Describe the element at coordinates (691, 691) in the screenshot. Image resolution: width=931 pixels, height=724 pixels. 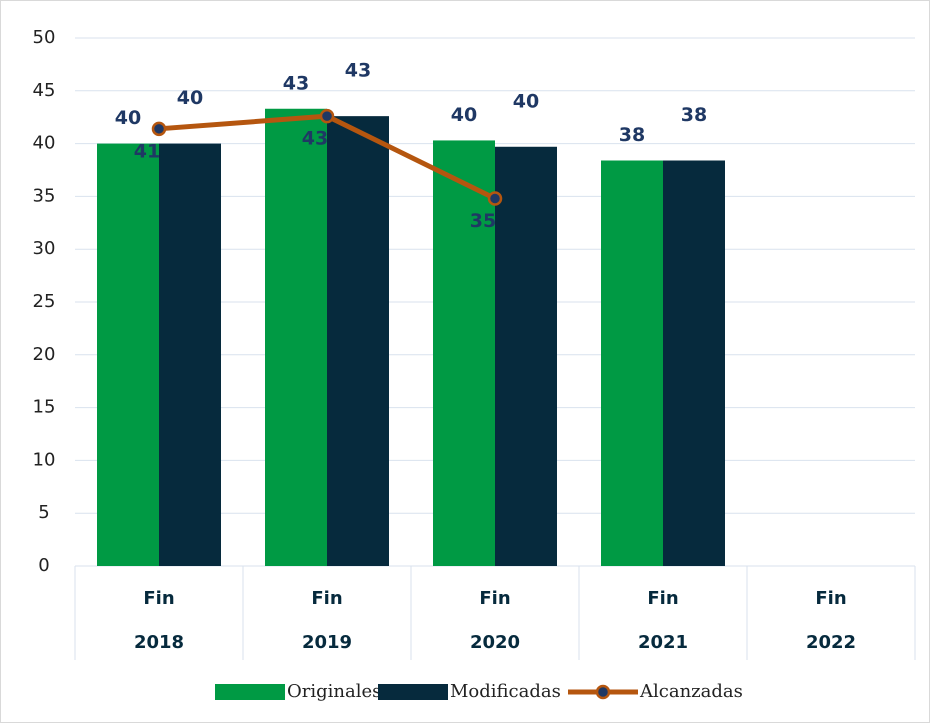
I see `legend-label: Alcanzadas` at that location.